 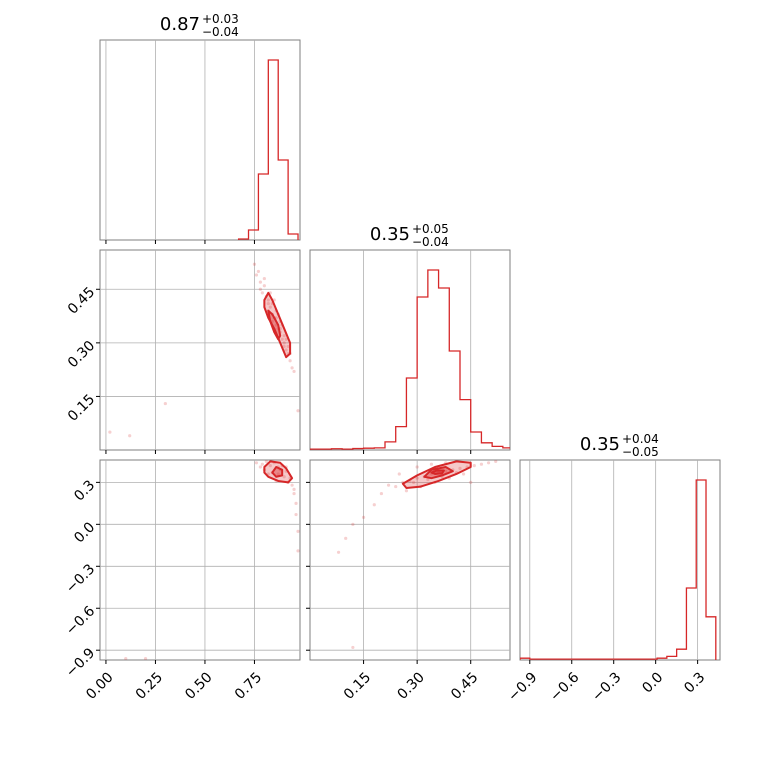 What do you see at coordinates (80, 620) in the screenshot?
I see `tick-label-y: −0.6` at bounding box center [80, 620].